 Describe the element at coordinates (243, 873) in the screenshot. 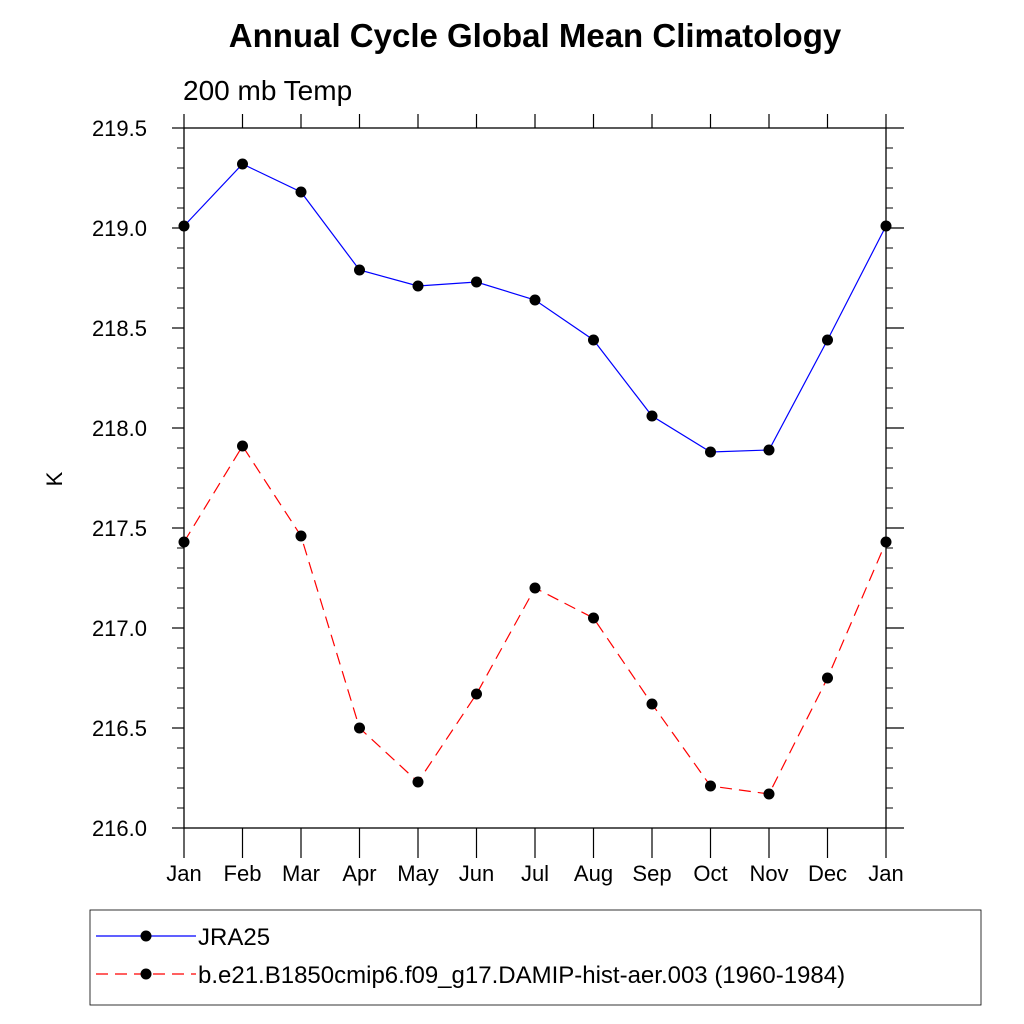

I see `x-tick-label: Feb` at that location.